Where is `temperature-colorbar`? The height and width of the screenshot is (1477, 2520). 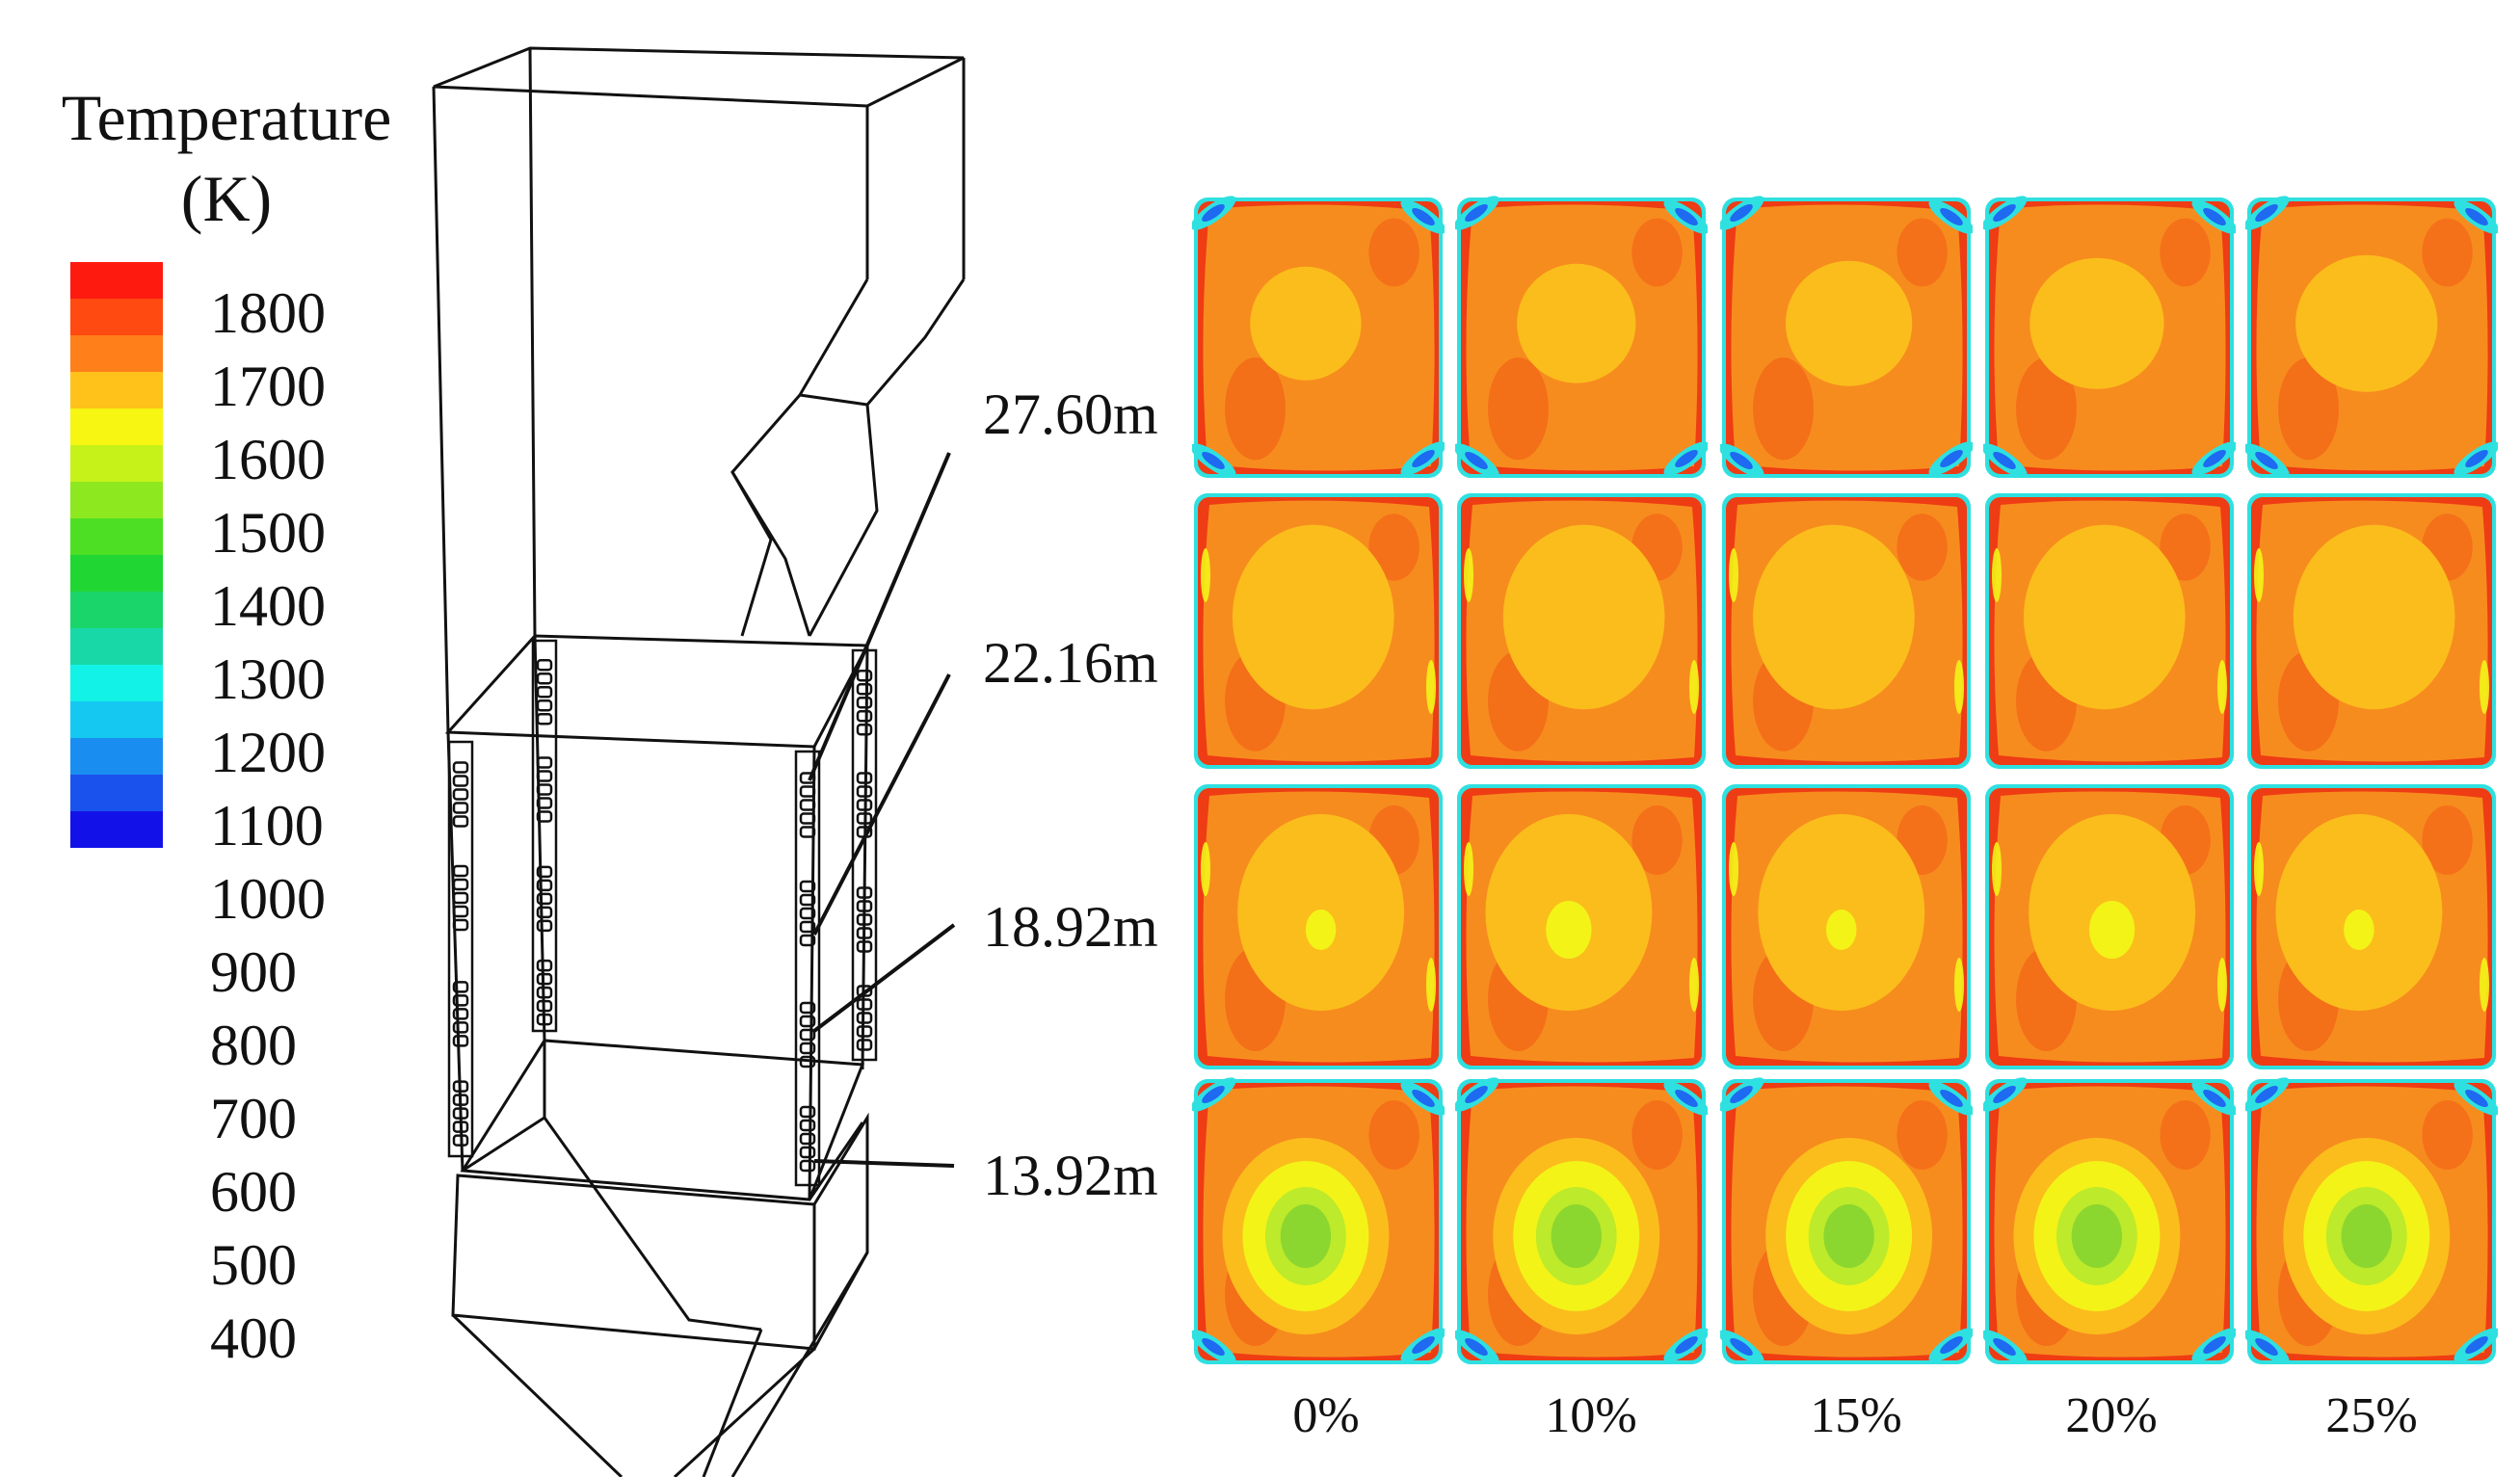 temperature-colorbar is located at coordinates (117, 555).